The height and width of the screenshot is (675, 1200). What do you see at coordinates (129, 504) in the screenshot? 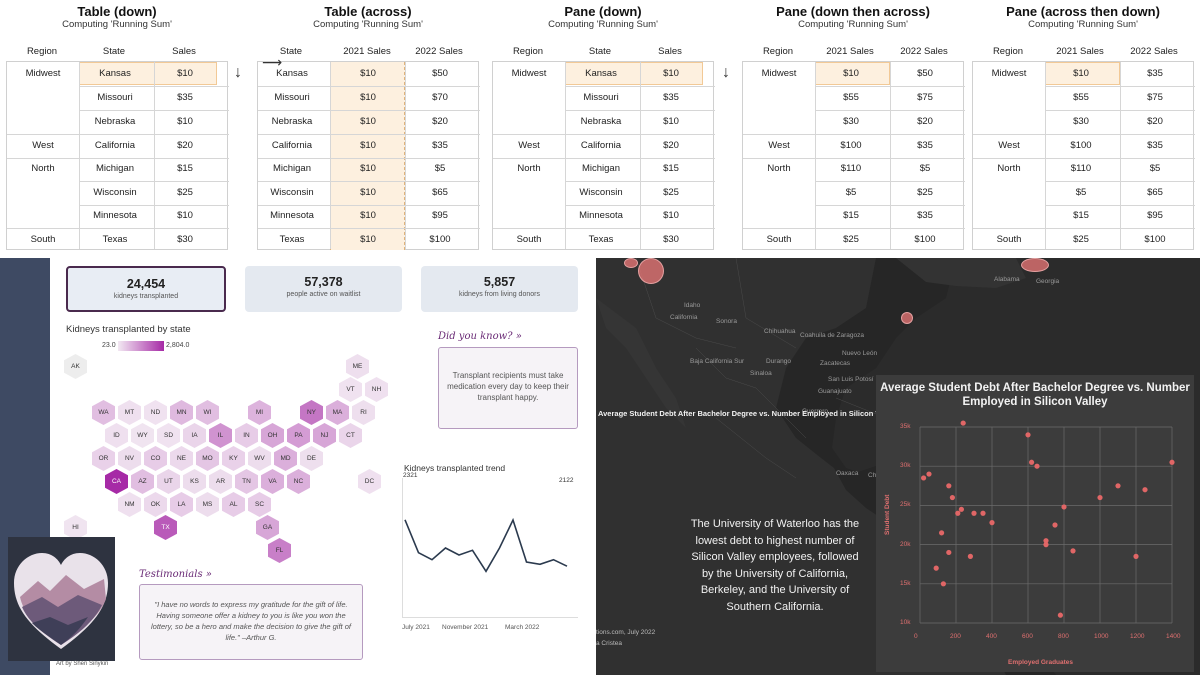
I see `state-hex: NM` at bounding box center [129, 504].